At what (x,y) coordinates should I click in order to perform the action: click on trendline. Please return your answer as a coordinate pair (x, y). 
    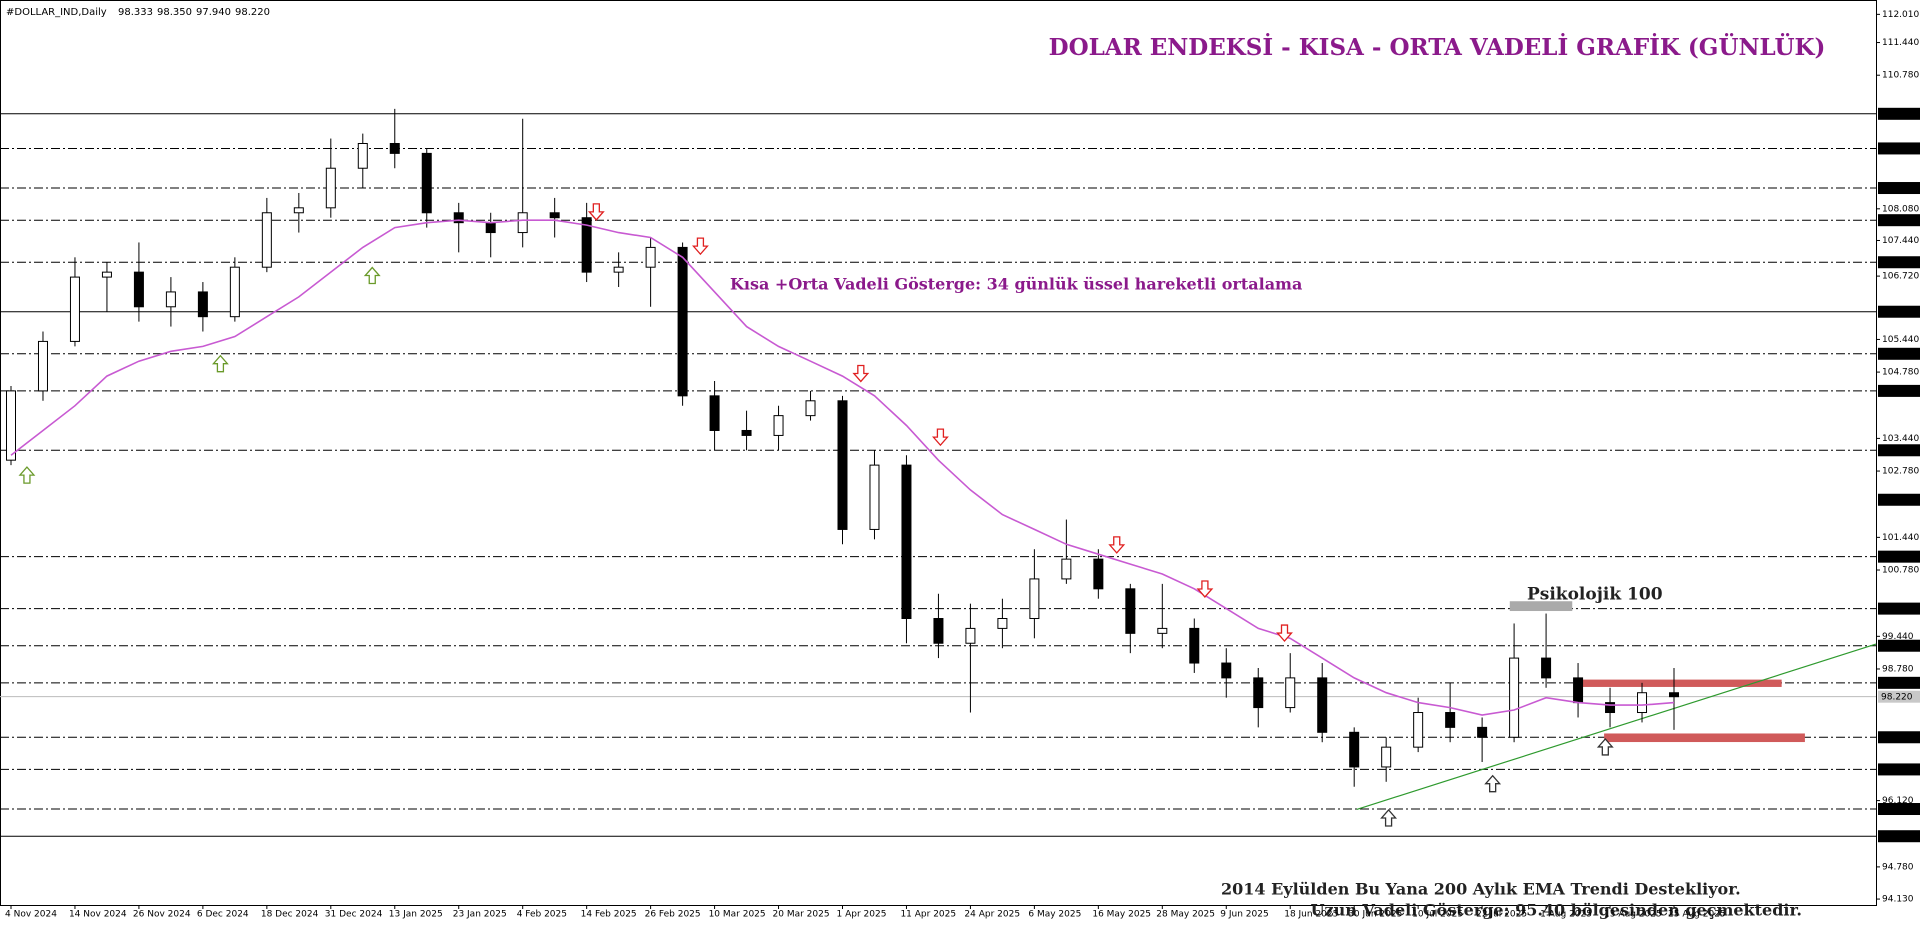
    Looking at the image, I should click on (1616, 726).